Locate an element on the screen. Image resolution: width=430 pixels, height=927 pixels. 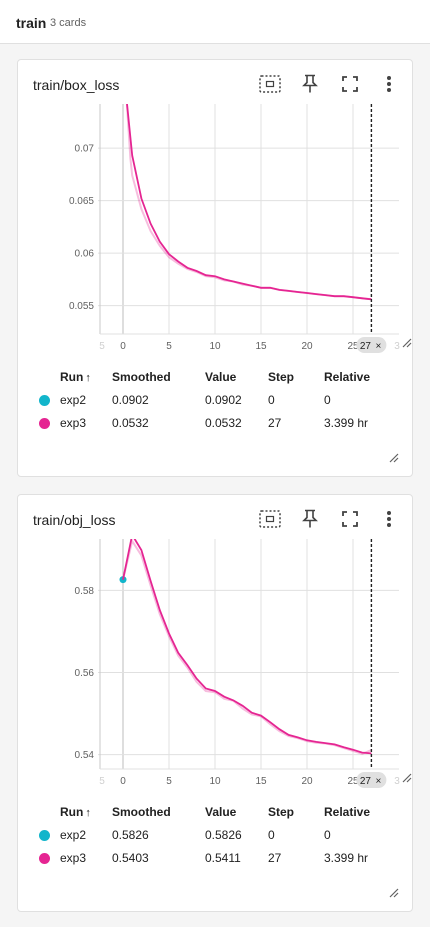
group-title: train is located at coordinates (31, 23).